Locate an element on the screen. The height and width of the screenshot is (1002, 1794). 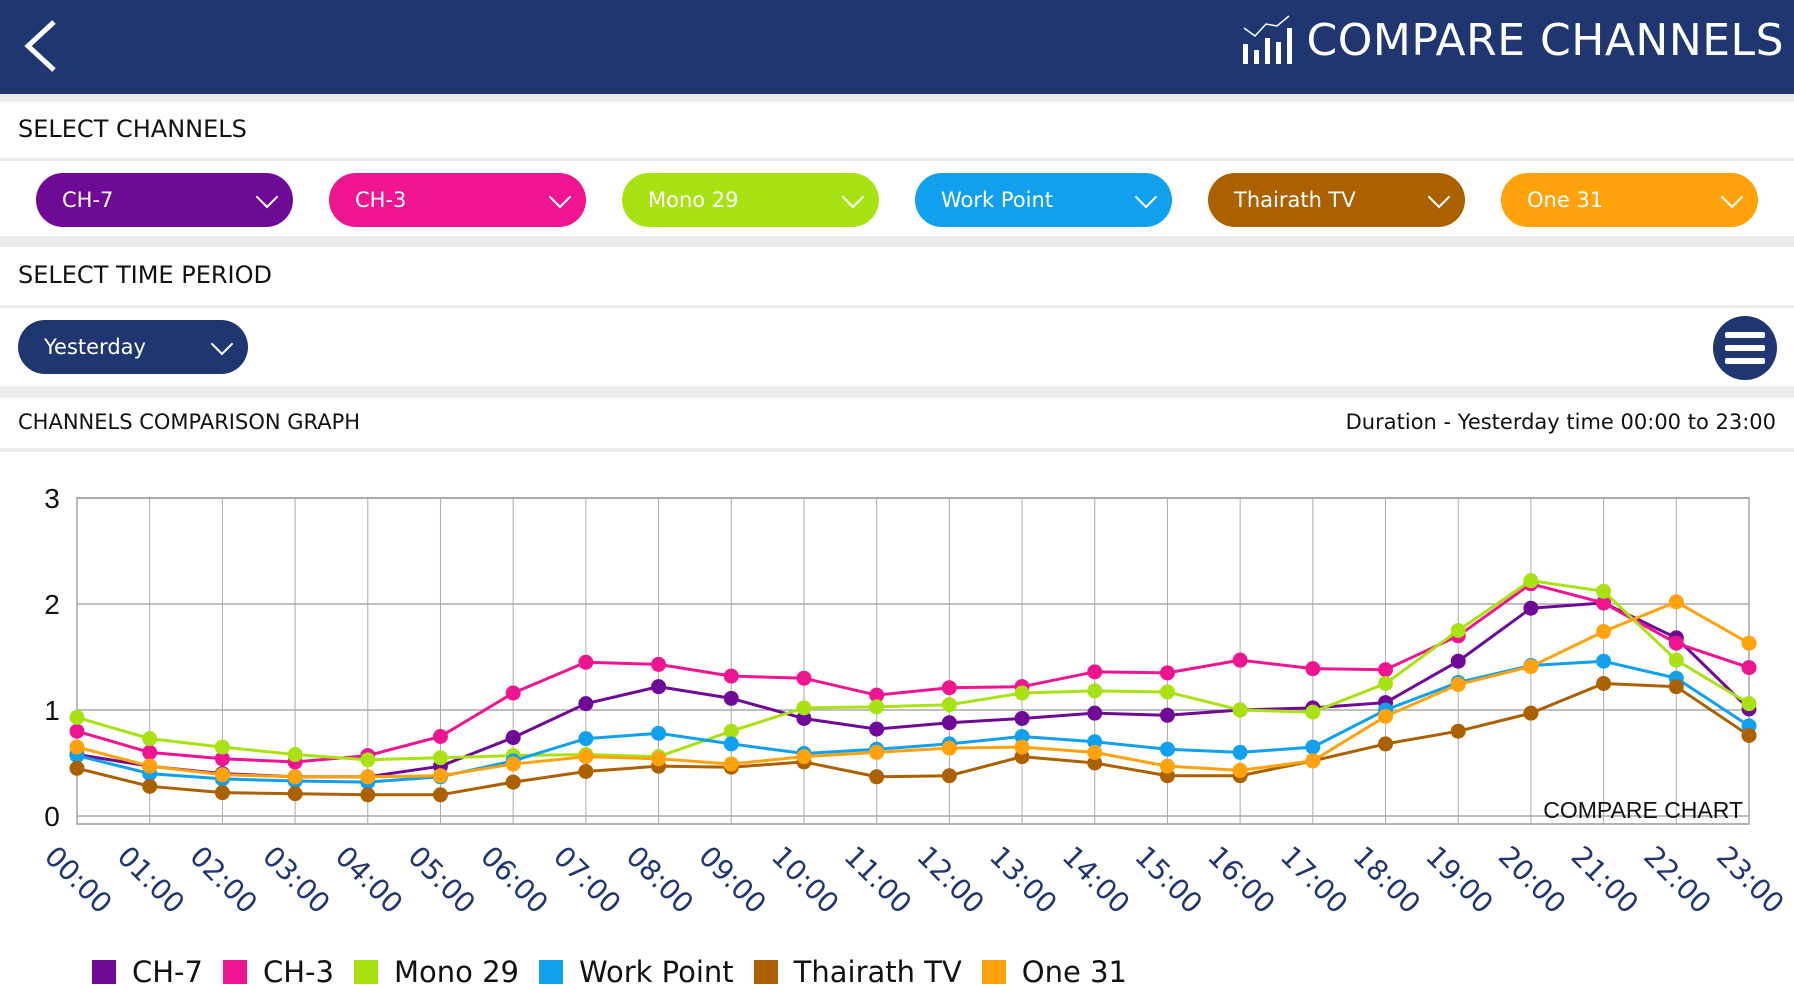
channel-dropdown-workpoint: Work Point is located at coordinates (1043, 200).